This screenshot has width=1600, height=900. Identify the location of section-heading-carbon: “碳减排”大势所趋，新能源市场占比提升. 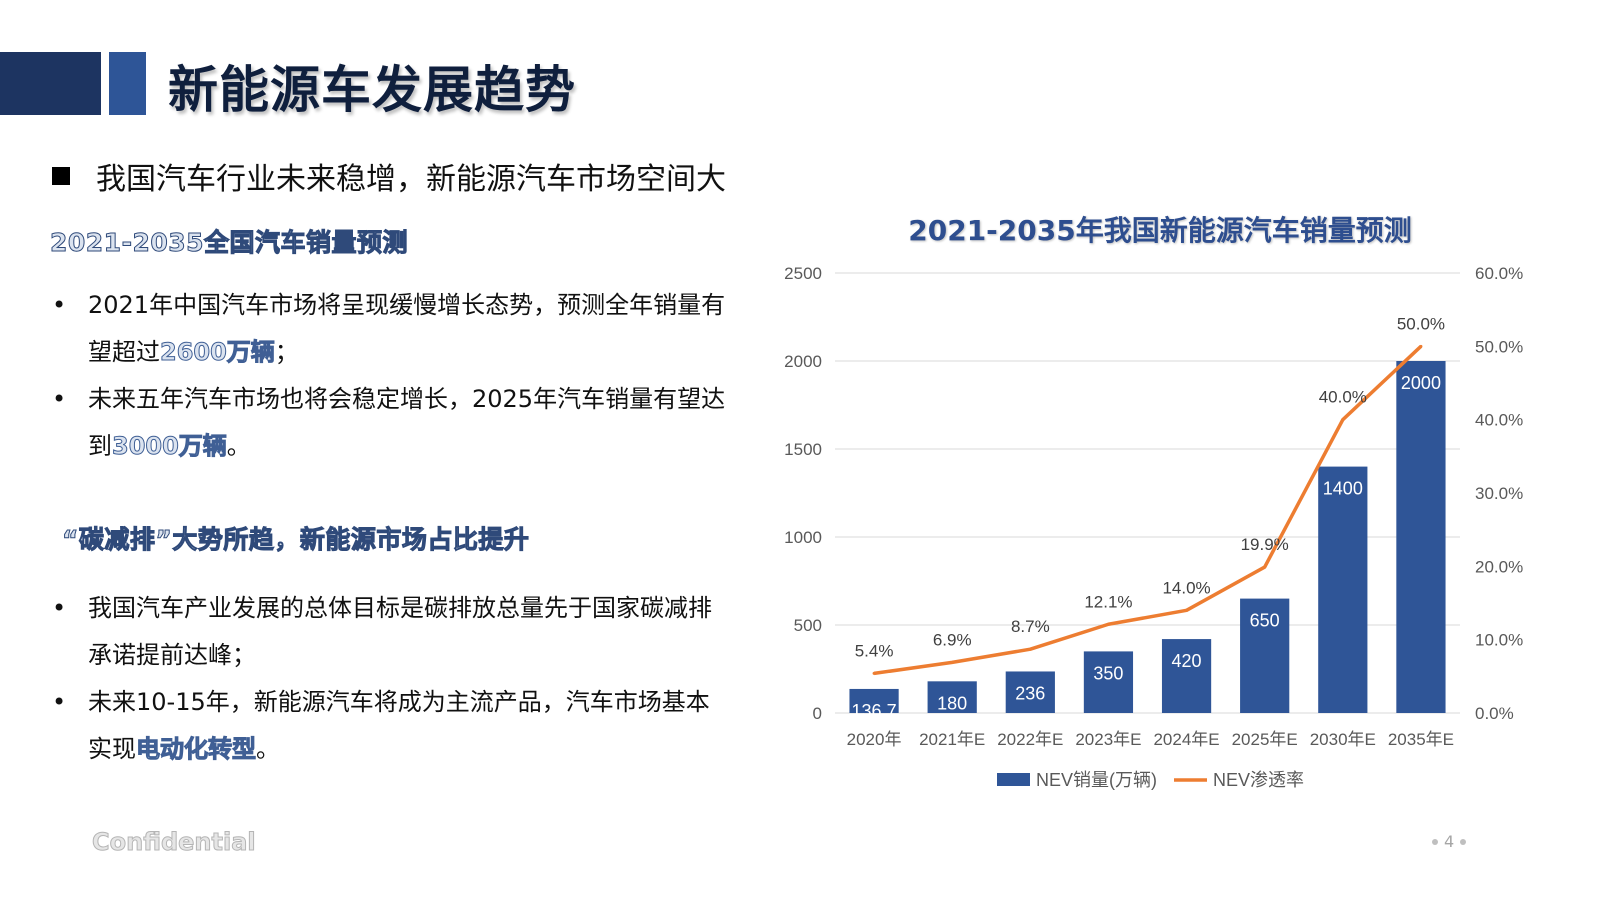
(295, 540).